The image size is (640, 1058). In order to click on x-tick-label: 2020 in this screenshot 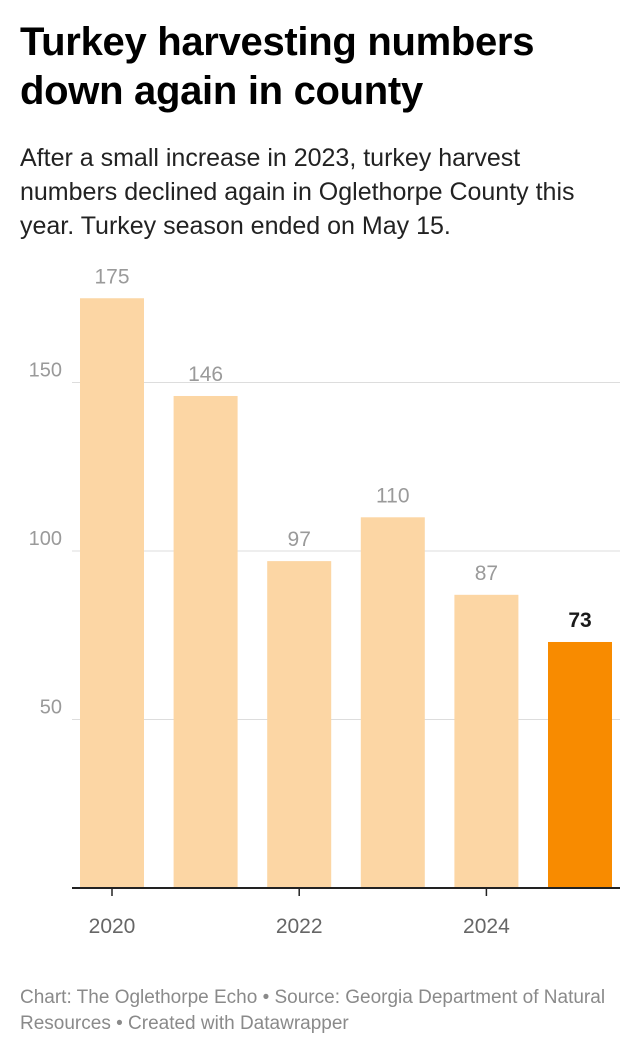, I will do `click(112, 926)`.